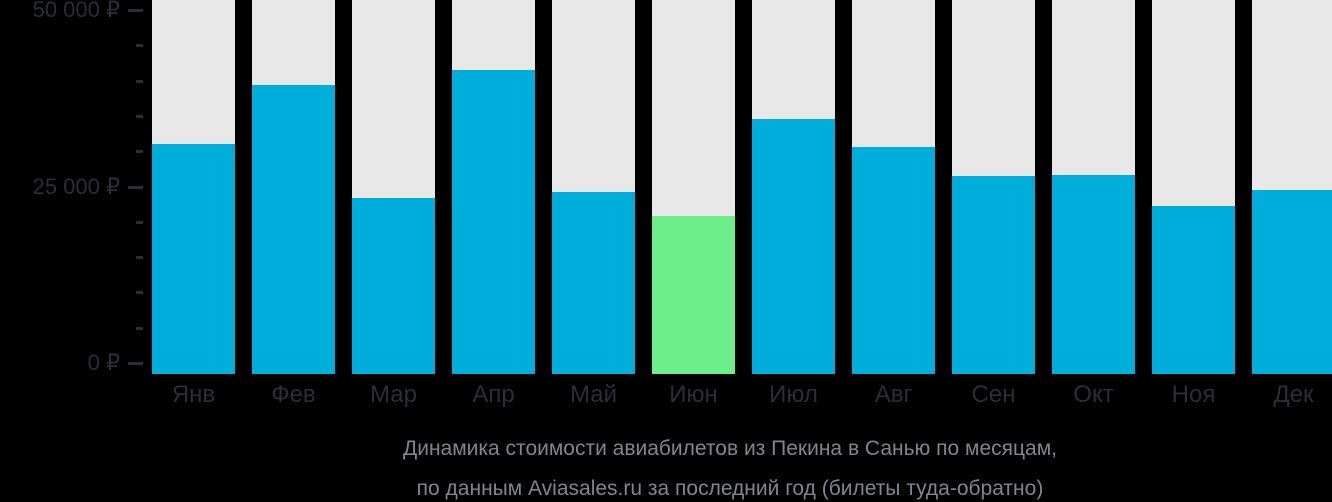 The image size is (1332, 502). I want to click on month-label: Июн, so click(693, 394).